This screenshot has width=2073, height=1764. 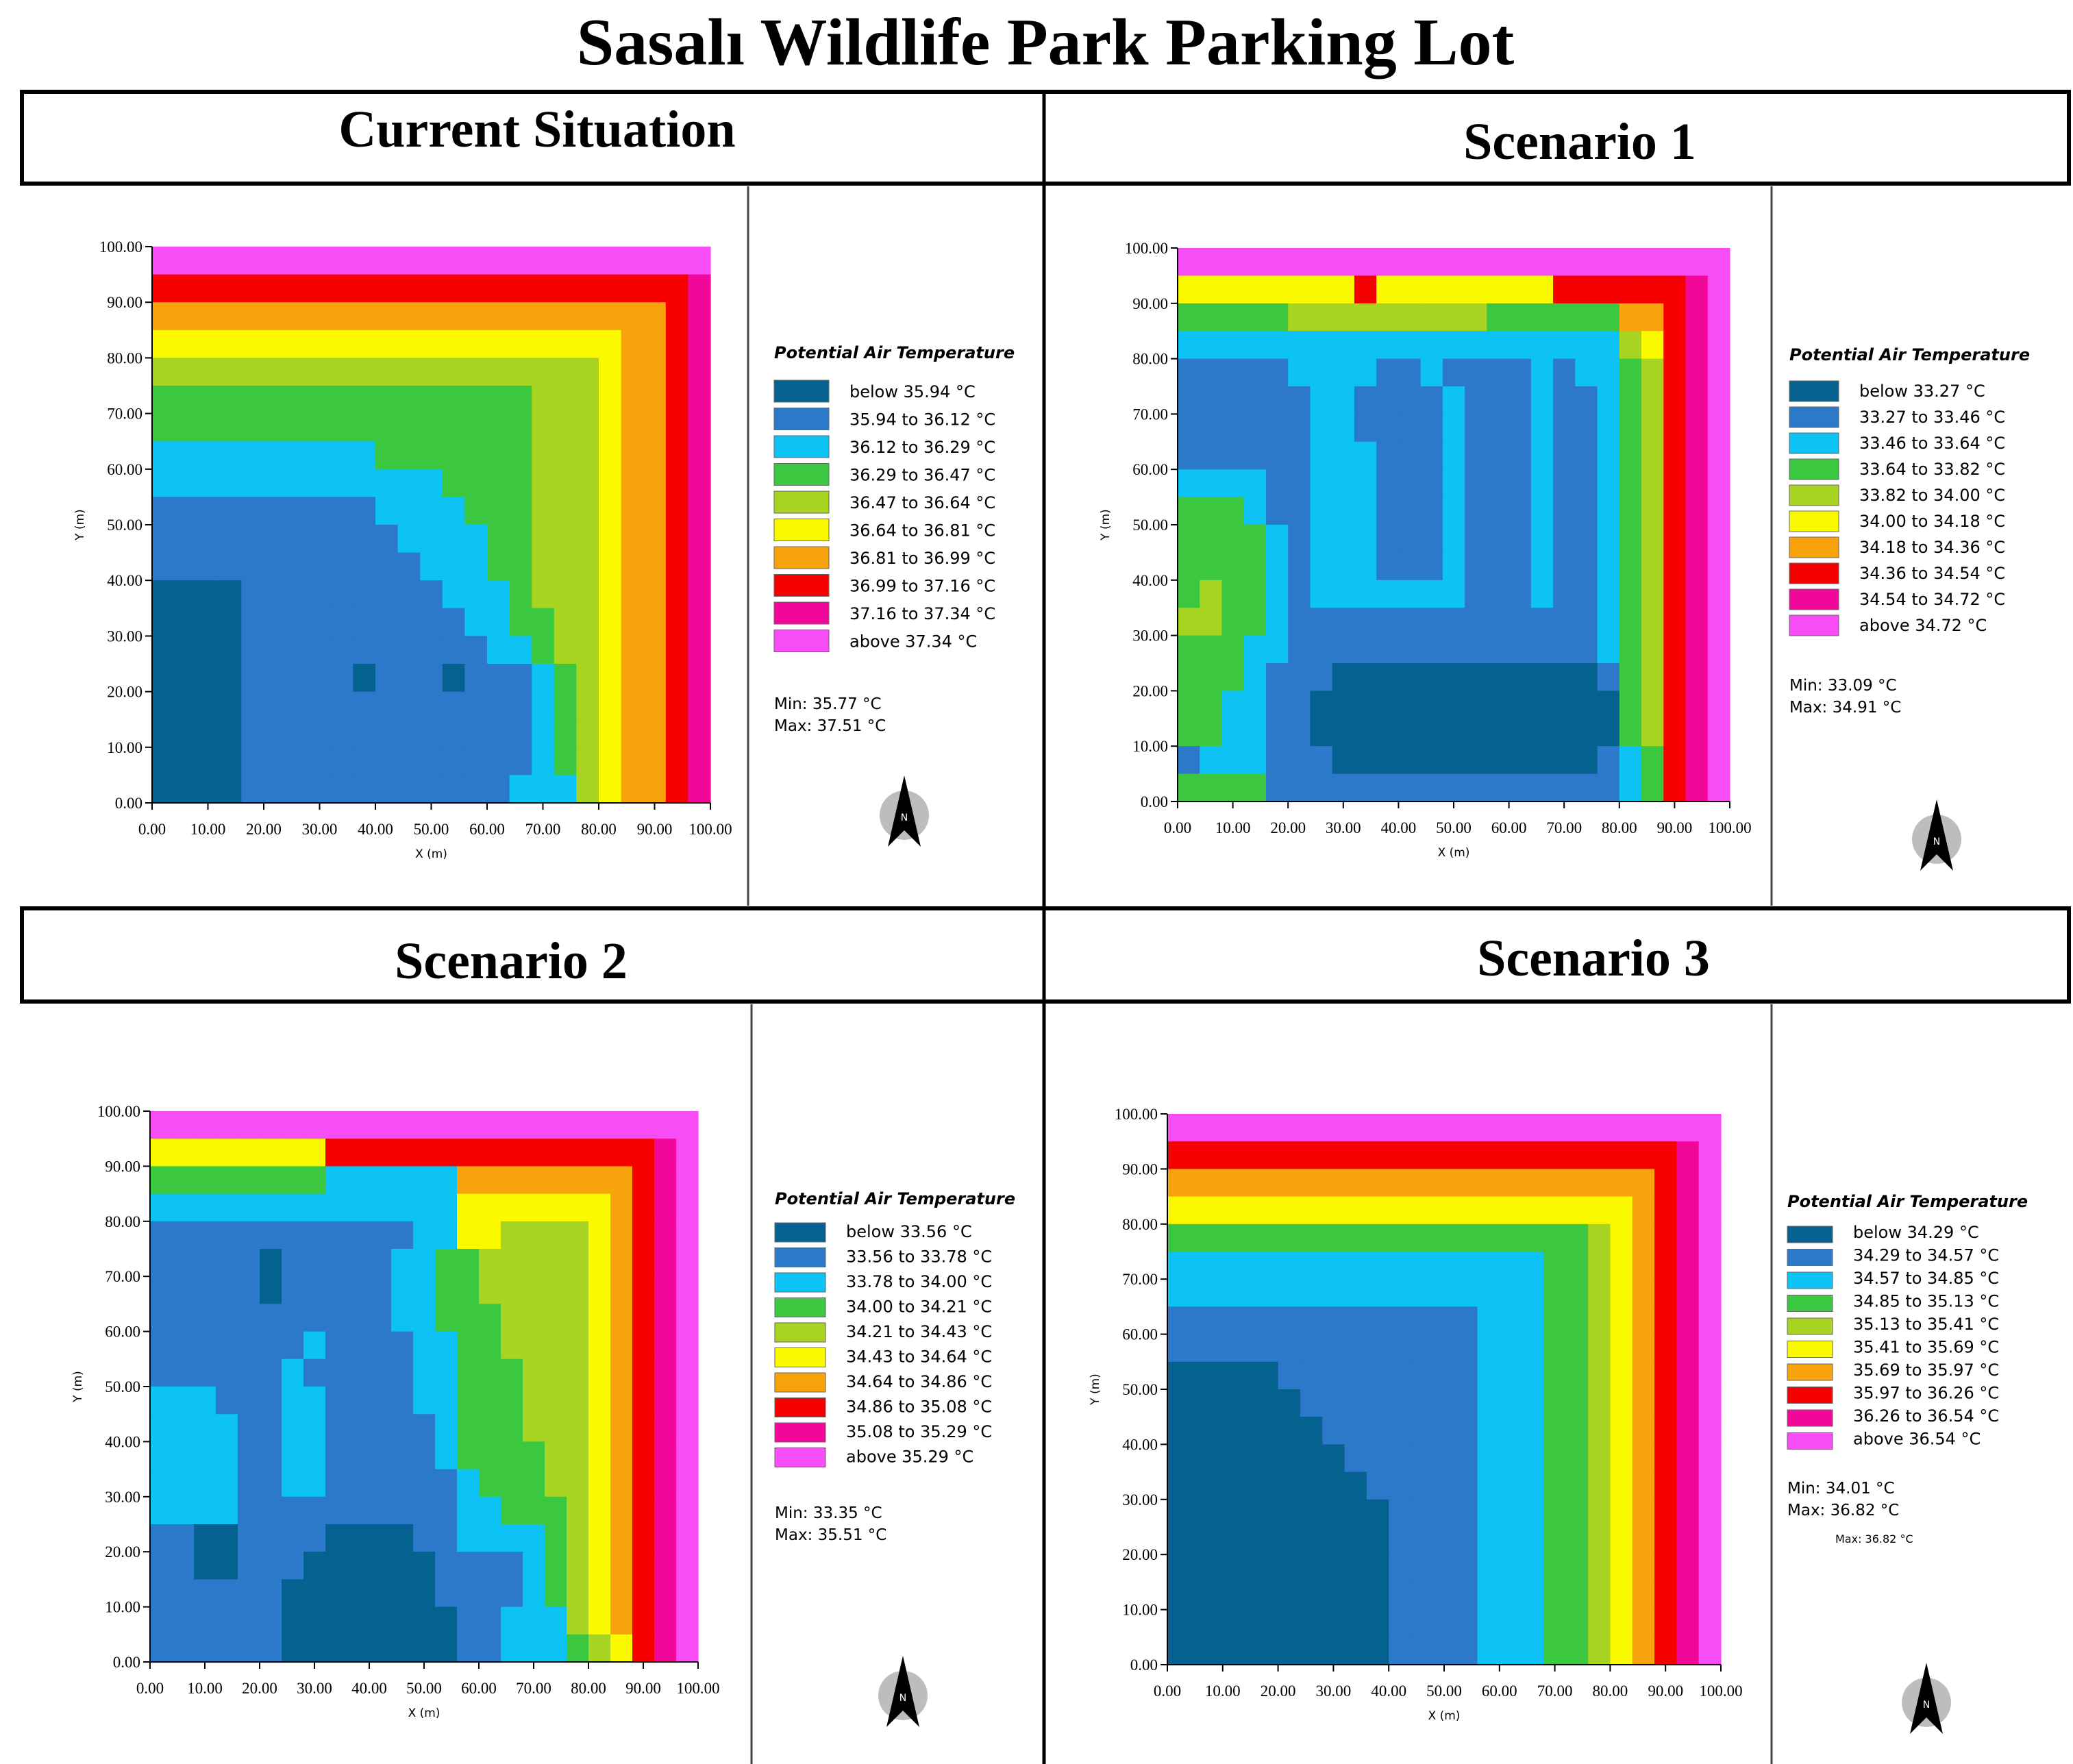 What do you see at coordinates (78, 1387) in the screenshot?
I see `y-axis-label: Y (m)` at bounding box center [78, 1387].